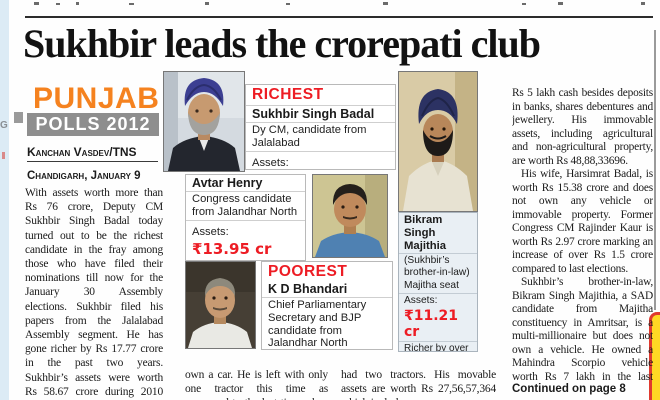 The width and height of the screenshot is (660, 400). Describe the element at coordinates (437, 267) in the screenshot. I see `majithia-relation: (Sukhbir’s brother-in-law)` at that location.